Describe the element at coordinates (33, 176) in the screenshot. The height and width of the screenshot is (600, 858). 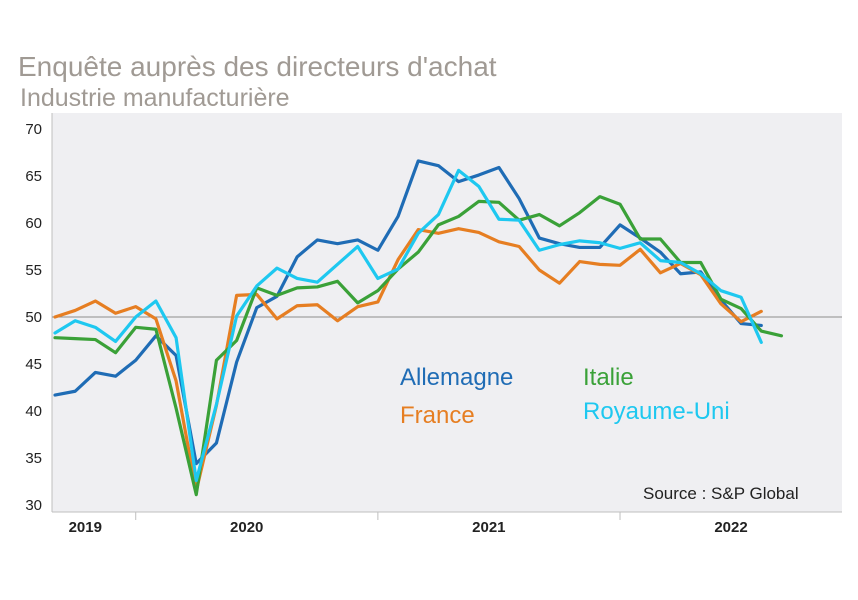
I see `y-tick-label: 65` at that location.